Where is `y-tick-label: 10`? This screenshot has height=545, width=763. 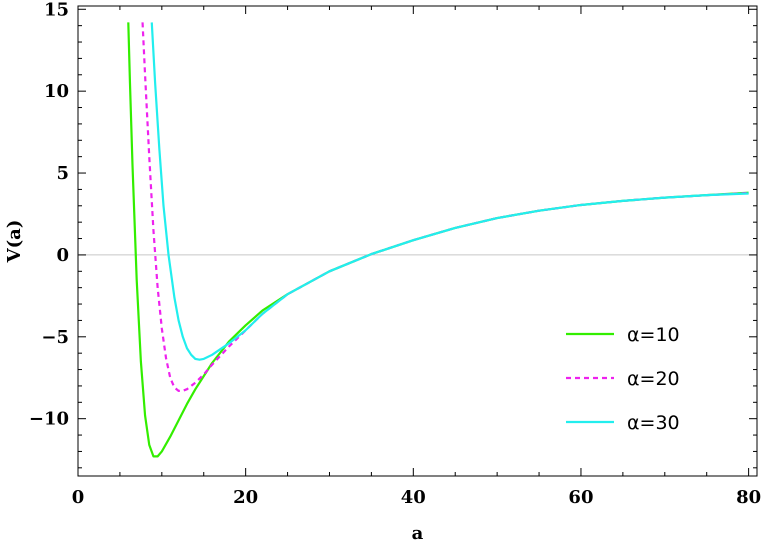
y-tick-label: 10 is located at coordinates (56, 91).